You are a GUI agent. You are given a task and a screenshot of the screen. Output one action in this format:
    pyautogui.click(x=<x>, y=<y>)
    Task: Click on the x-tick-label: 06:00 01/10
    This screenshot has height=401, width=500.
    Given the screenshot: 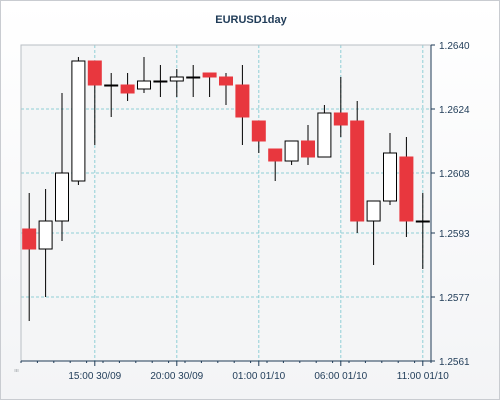 What is the action you would take?
    pyautogui.click(x=340, y=376)
    